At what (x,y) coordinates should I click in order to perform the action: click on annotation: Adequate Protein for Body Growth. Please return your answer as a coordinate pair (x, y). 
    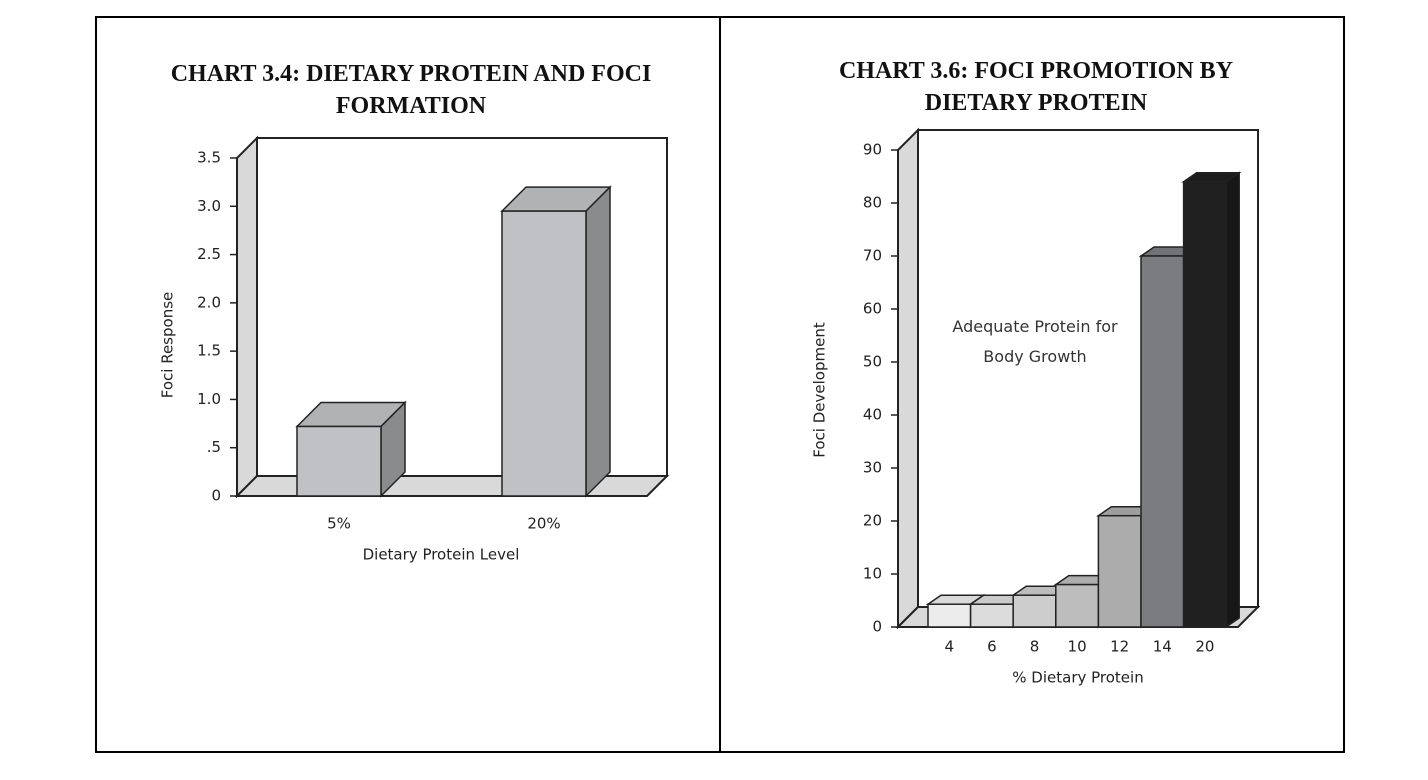
    Looking at the image, I should click on (1035, 341).